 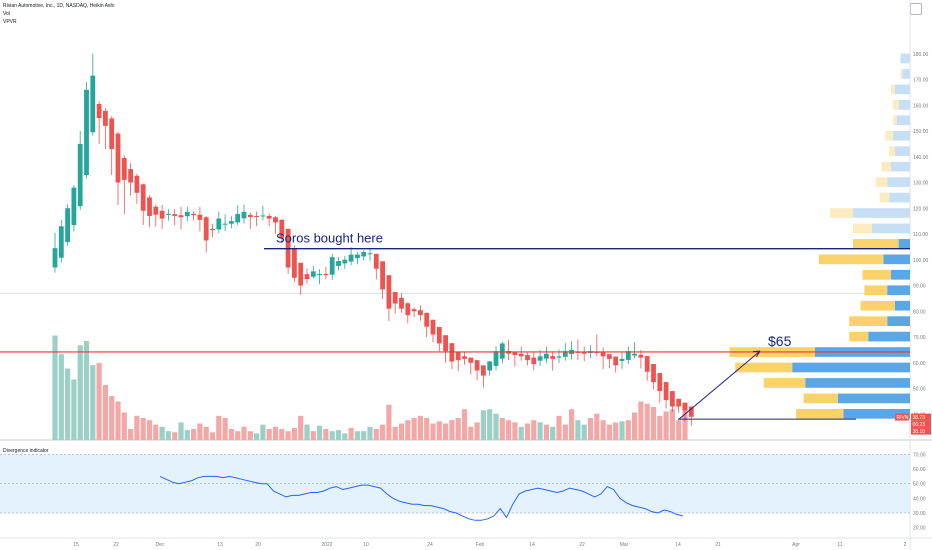 What do you see at coordinates (921, 106) in the screenshot?
I see `price-axis-label: 160.00` at bounding box center [921, 106].